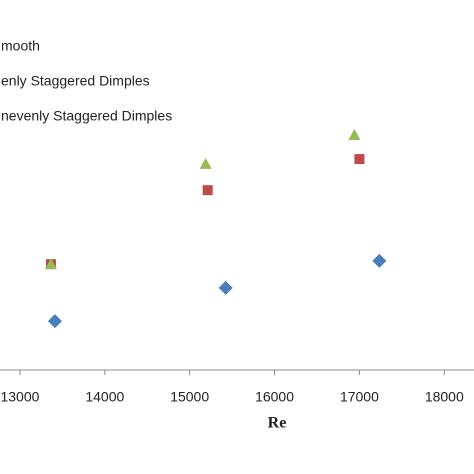 This screenshot has width=474, height=474. Describe the element at coordinates (444, 397) in the screenshot. I see `x-tick-label: 18000` at that location.